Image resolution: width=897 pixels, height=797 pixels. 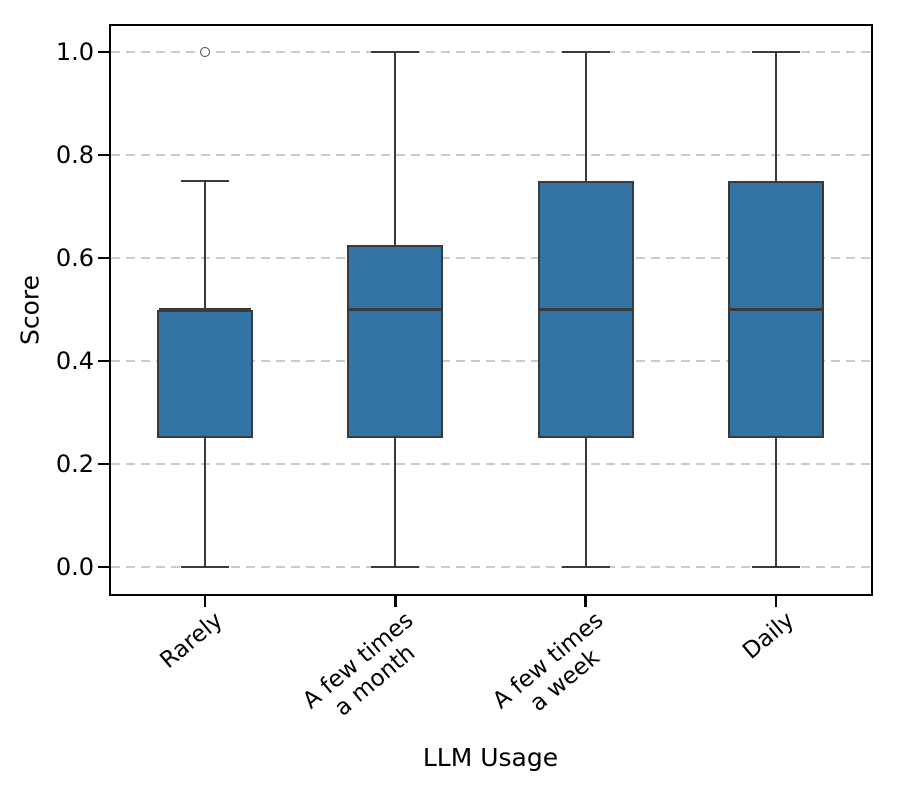 What do you see at coordinates (74, 258) in the screenshot?
I see `y-tick-label: 0.6` at bounding box center [74, 258].